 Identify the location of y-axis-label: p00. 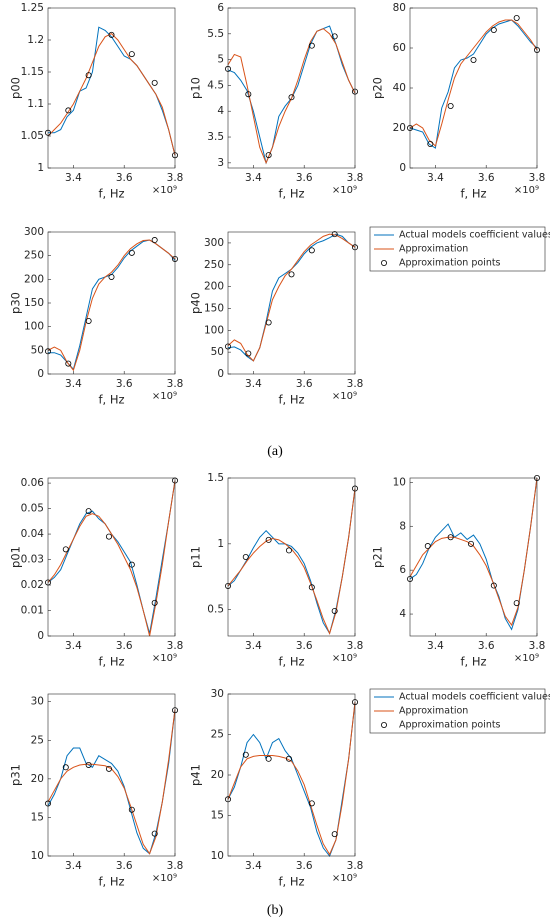
(16, 88).